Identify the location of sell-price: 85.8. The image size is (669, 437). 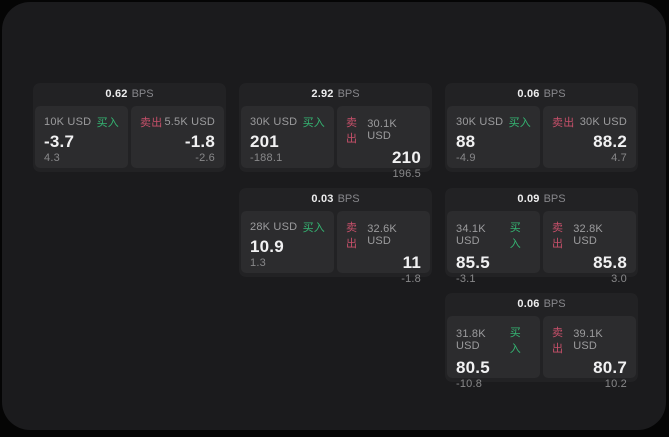
(610, 262).